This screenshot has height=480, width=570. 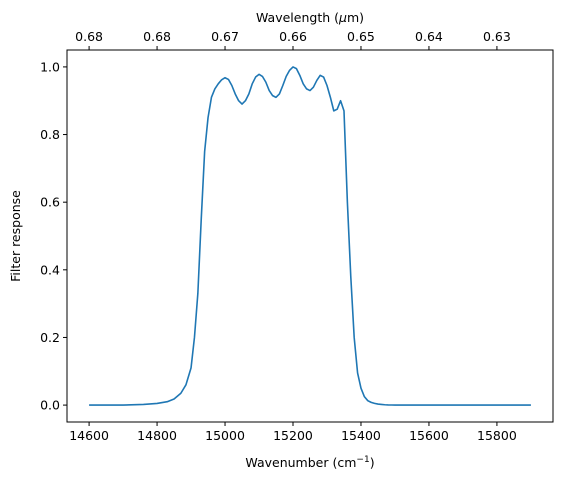 I want to click on y-tick-label: 0.8, so click(x=50, y=134).